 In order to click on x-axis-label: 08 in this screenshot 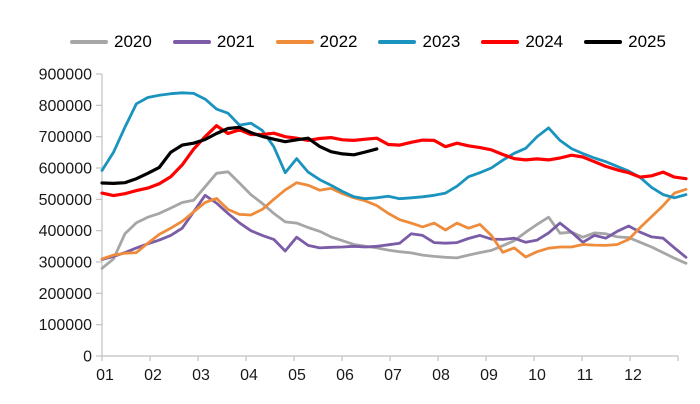, I will do `click(441, 375)`.